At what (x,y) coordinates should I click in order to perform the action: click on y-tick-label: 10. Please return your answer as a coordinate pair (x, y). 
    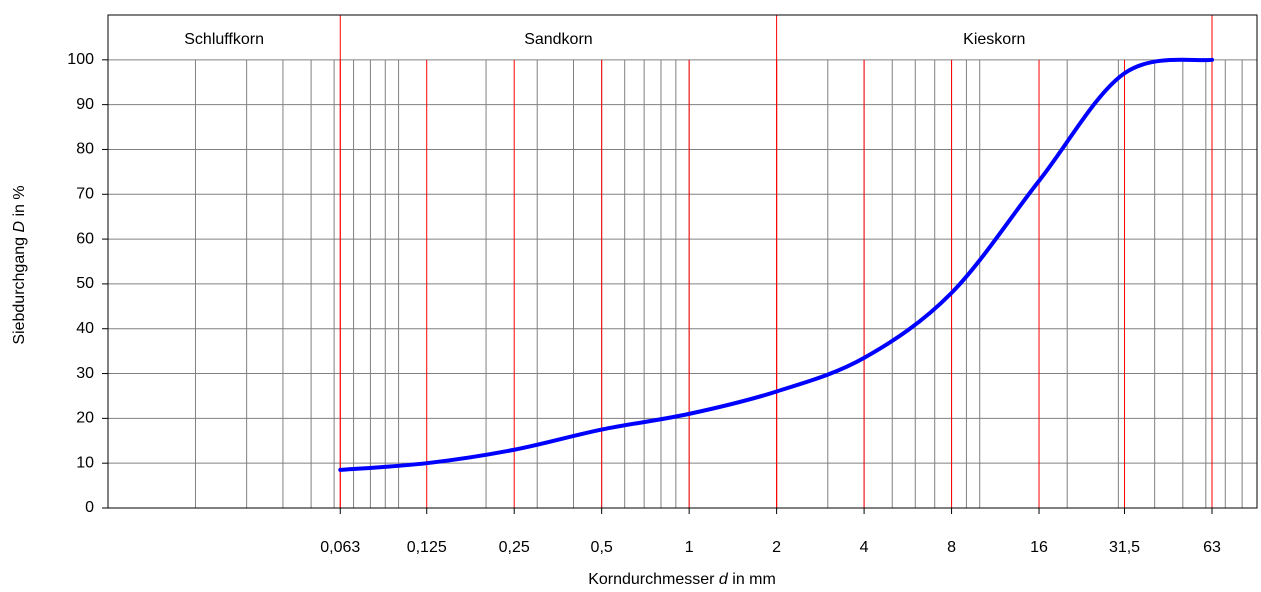
    Looking at the image, I should click on (85, 462).